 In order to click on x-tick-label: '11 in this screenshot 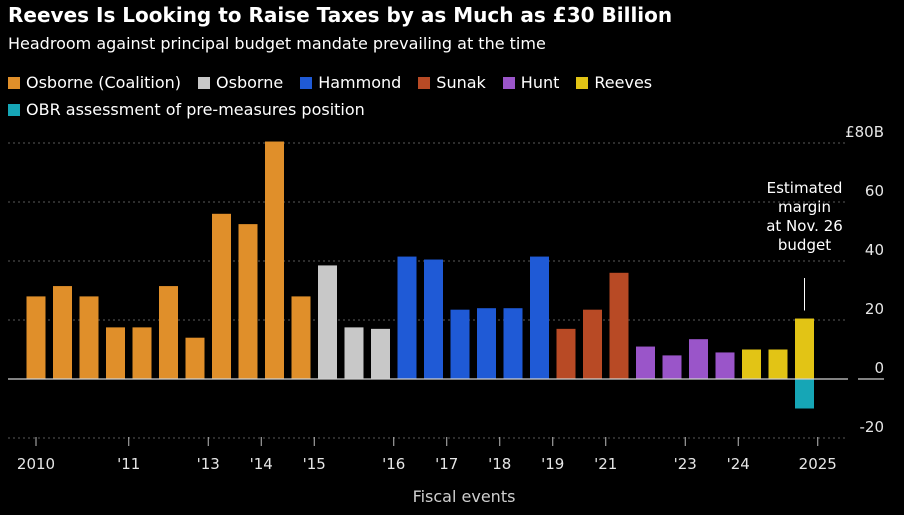, I will do `click(128, 464)`.